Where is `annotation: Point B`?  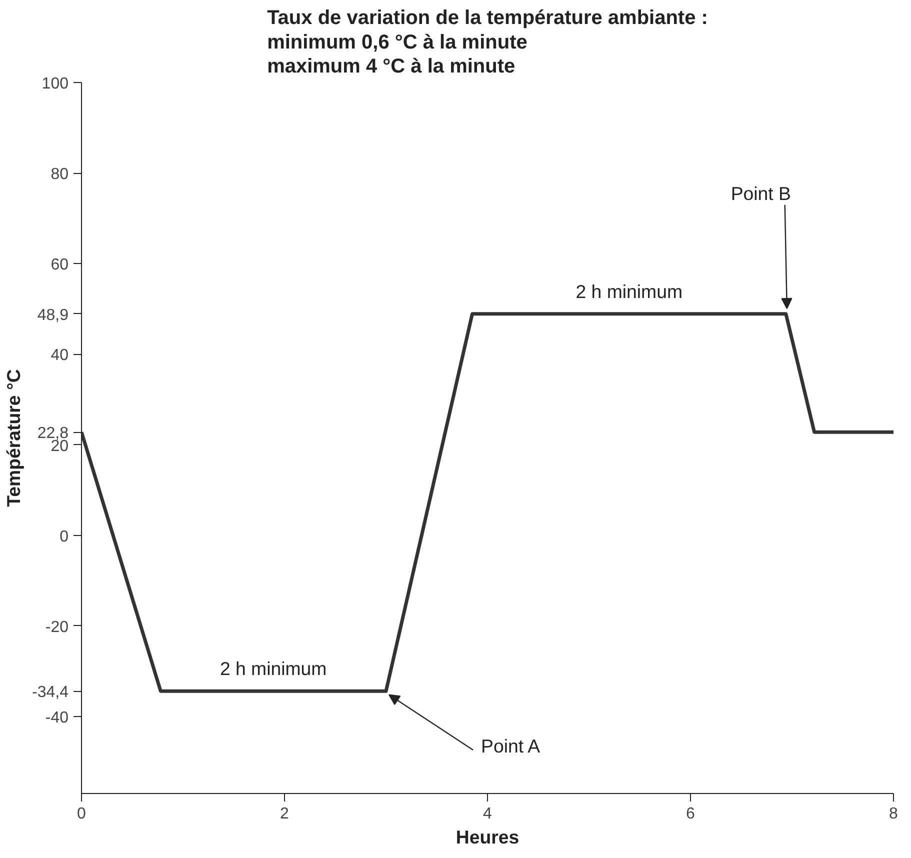 annotation: Point B is located at coordinates (760, 193).